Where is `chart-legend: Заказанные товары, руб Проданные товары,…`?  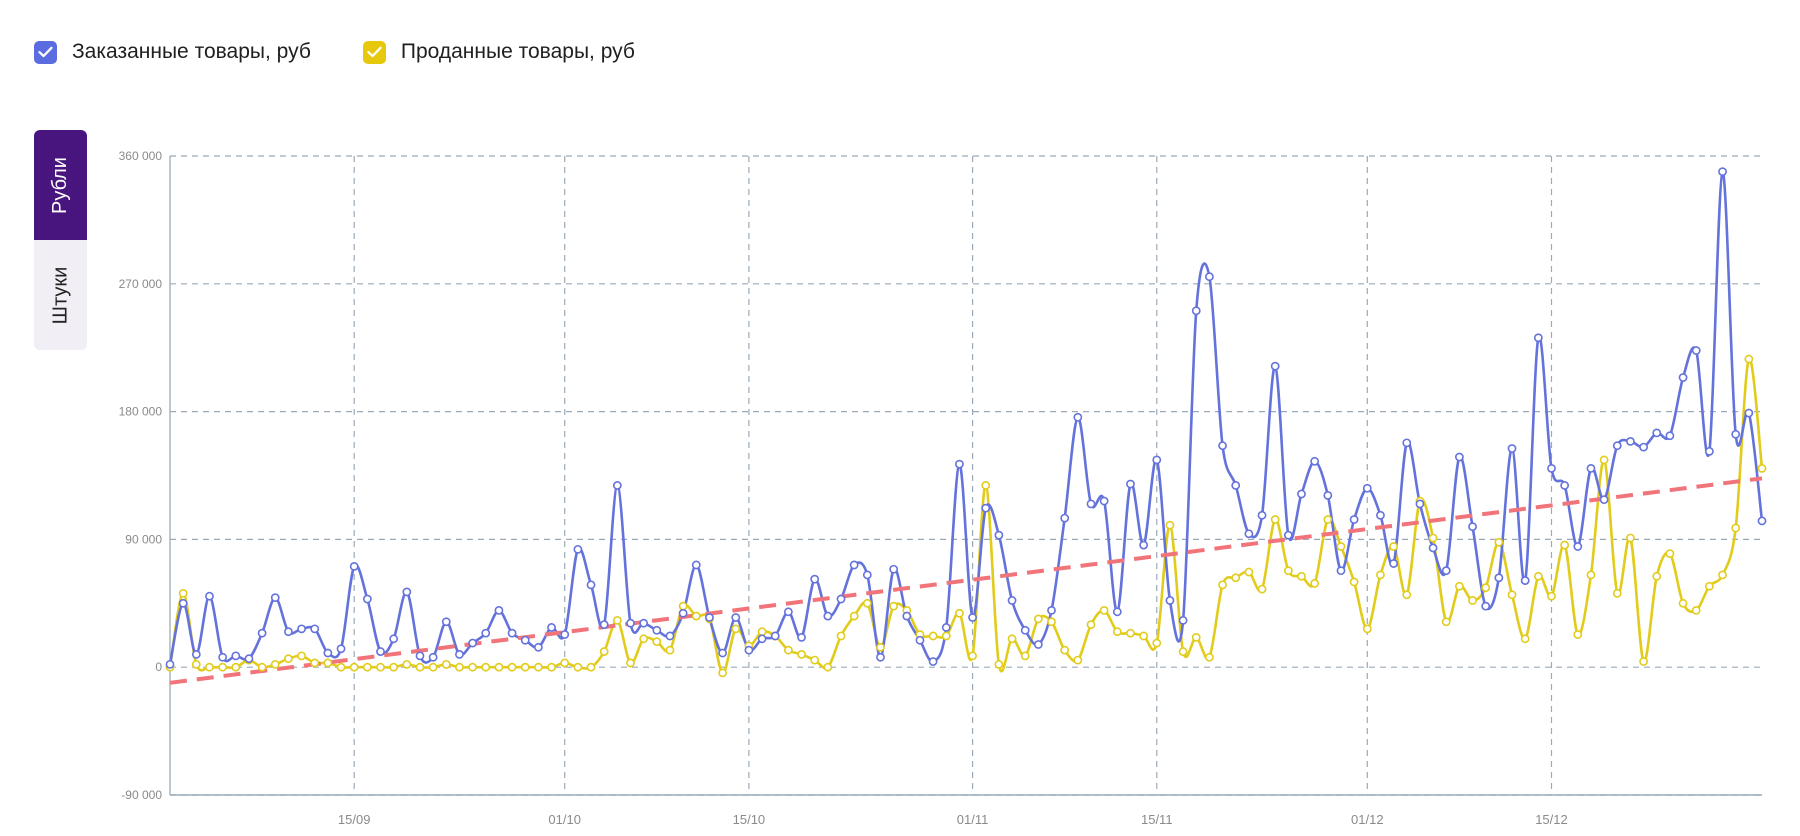
chart-legend: Заказанные товары, руб Проданные товары,… is located at coordinates (334, 52).